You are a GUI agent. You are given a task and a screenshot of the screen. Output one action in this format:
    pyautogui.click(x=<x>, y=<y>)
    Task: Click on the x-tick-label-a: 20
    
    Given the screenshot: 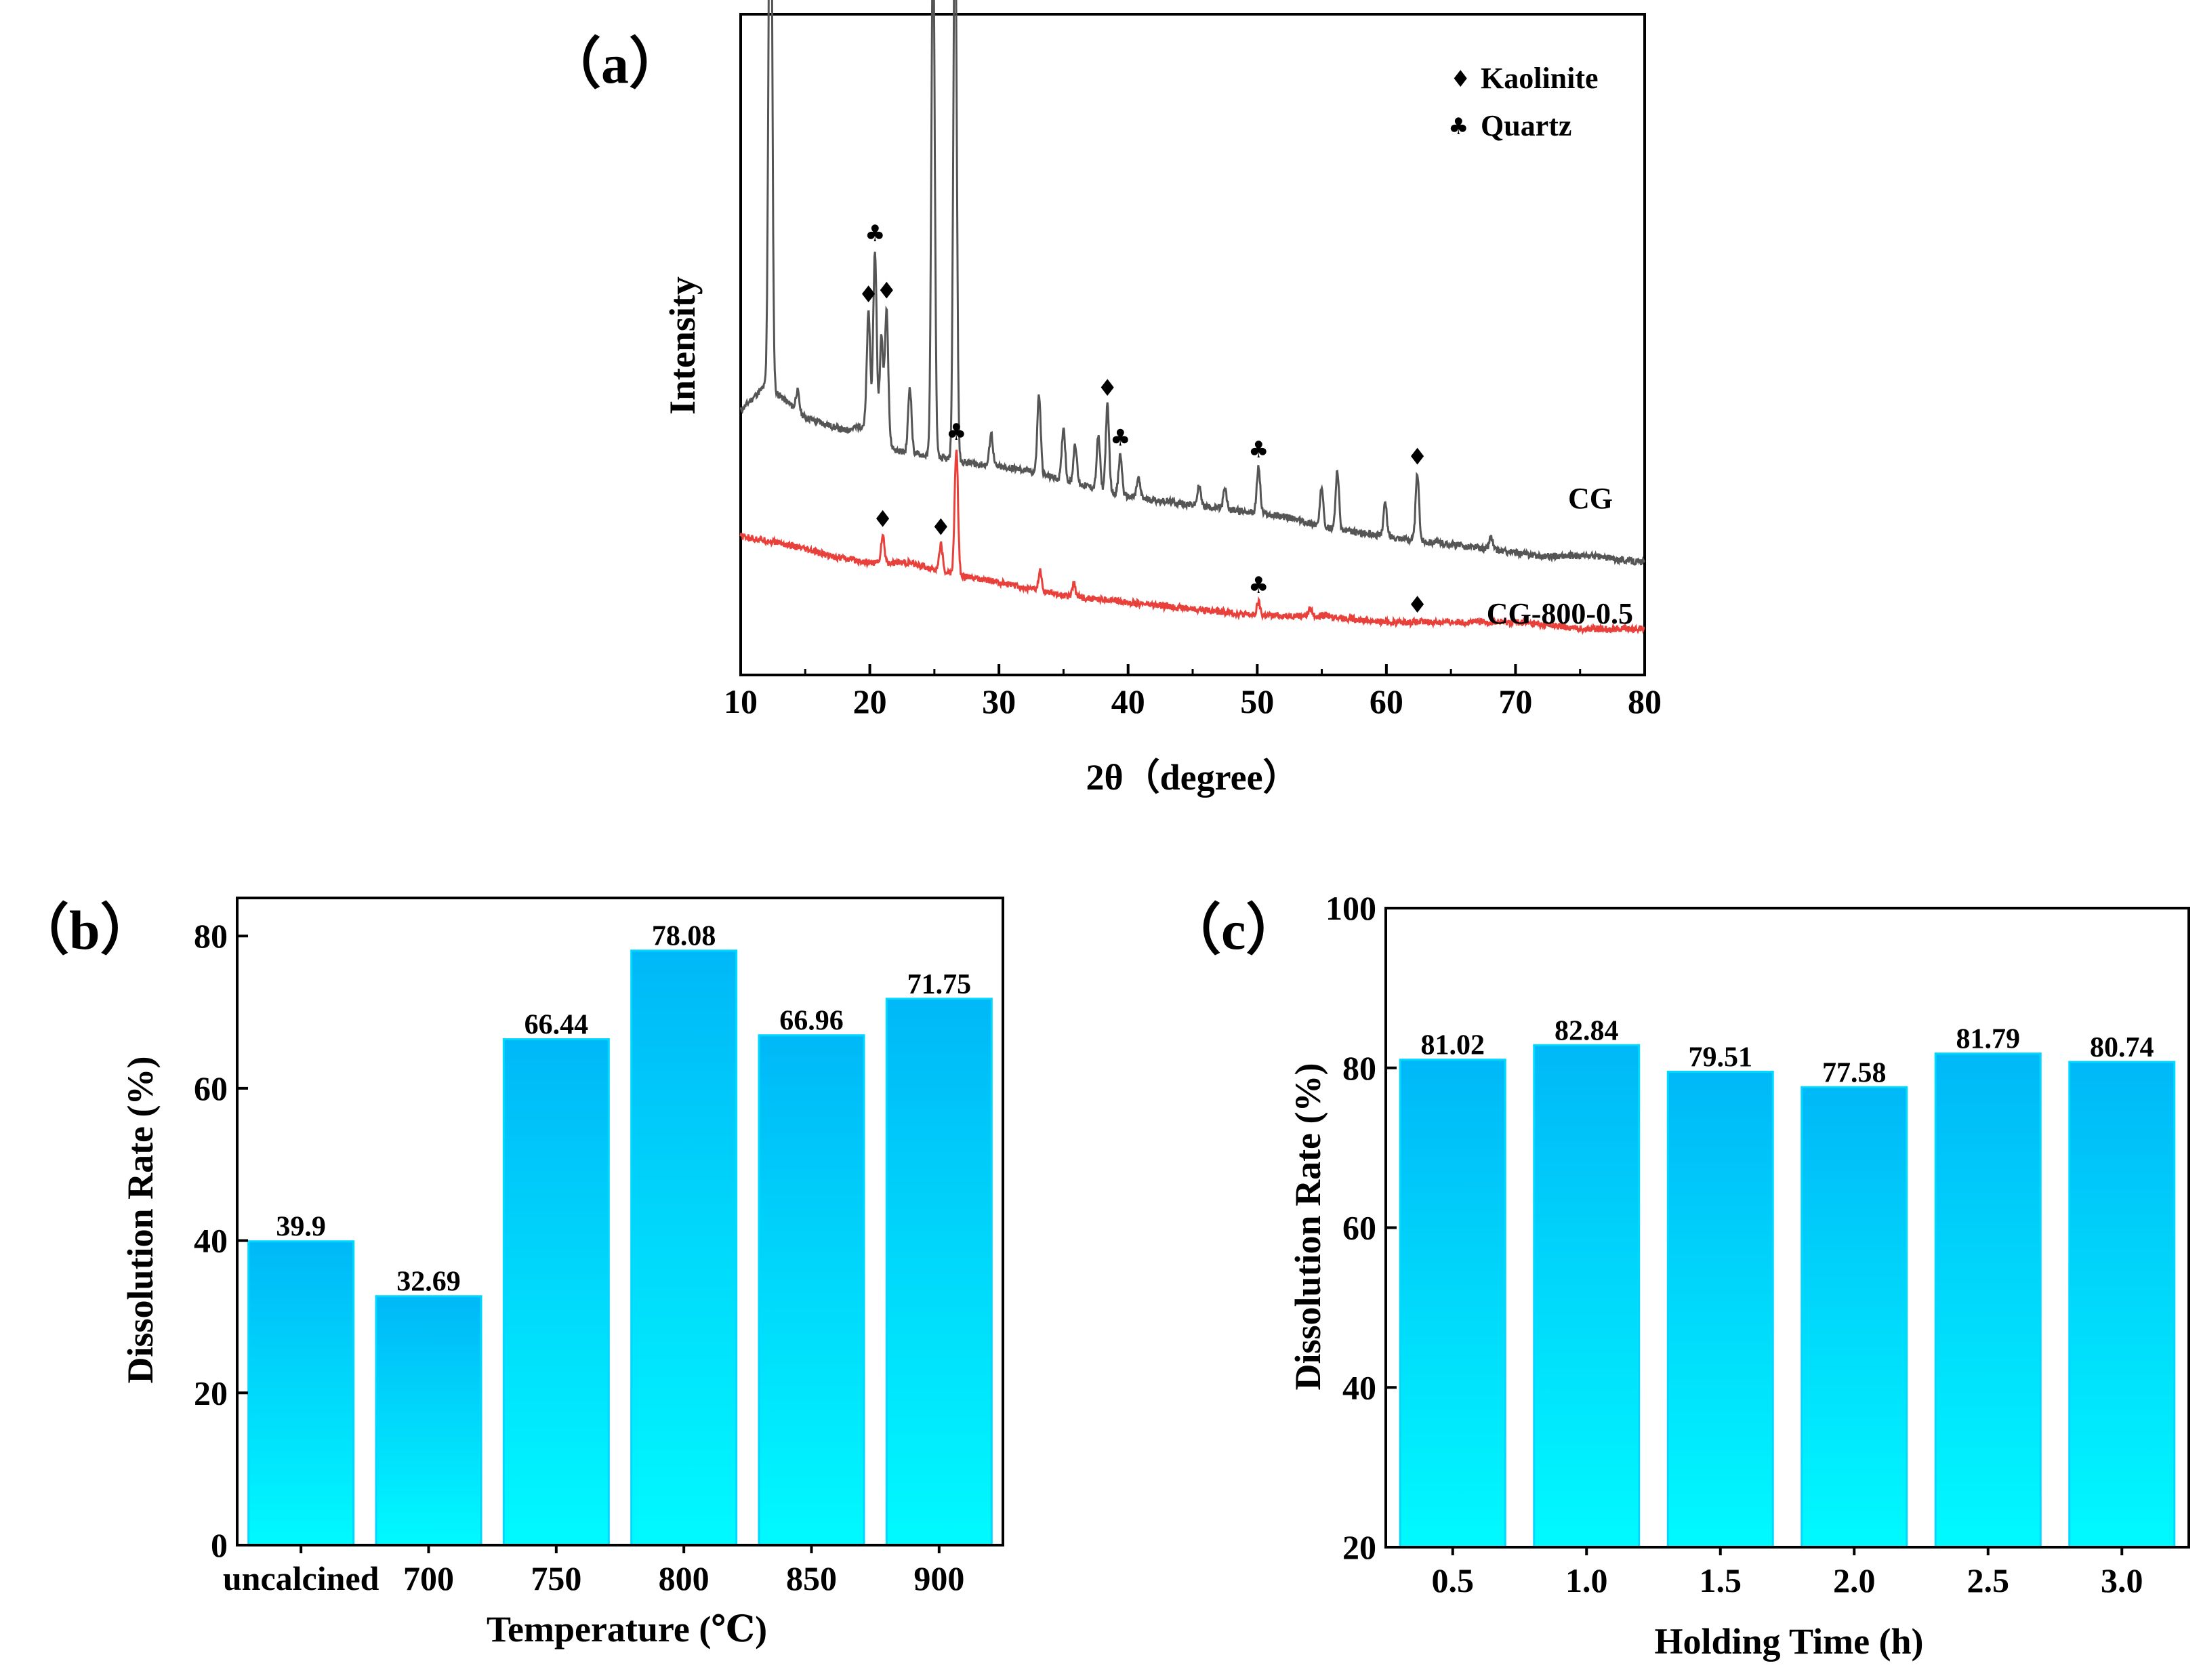 What is the action you would take?
    pyautogui.click(x=870, y=701)
    